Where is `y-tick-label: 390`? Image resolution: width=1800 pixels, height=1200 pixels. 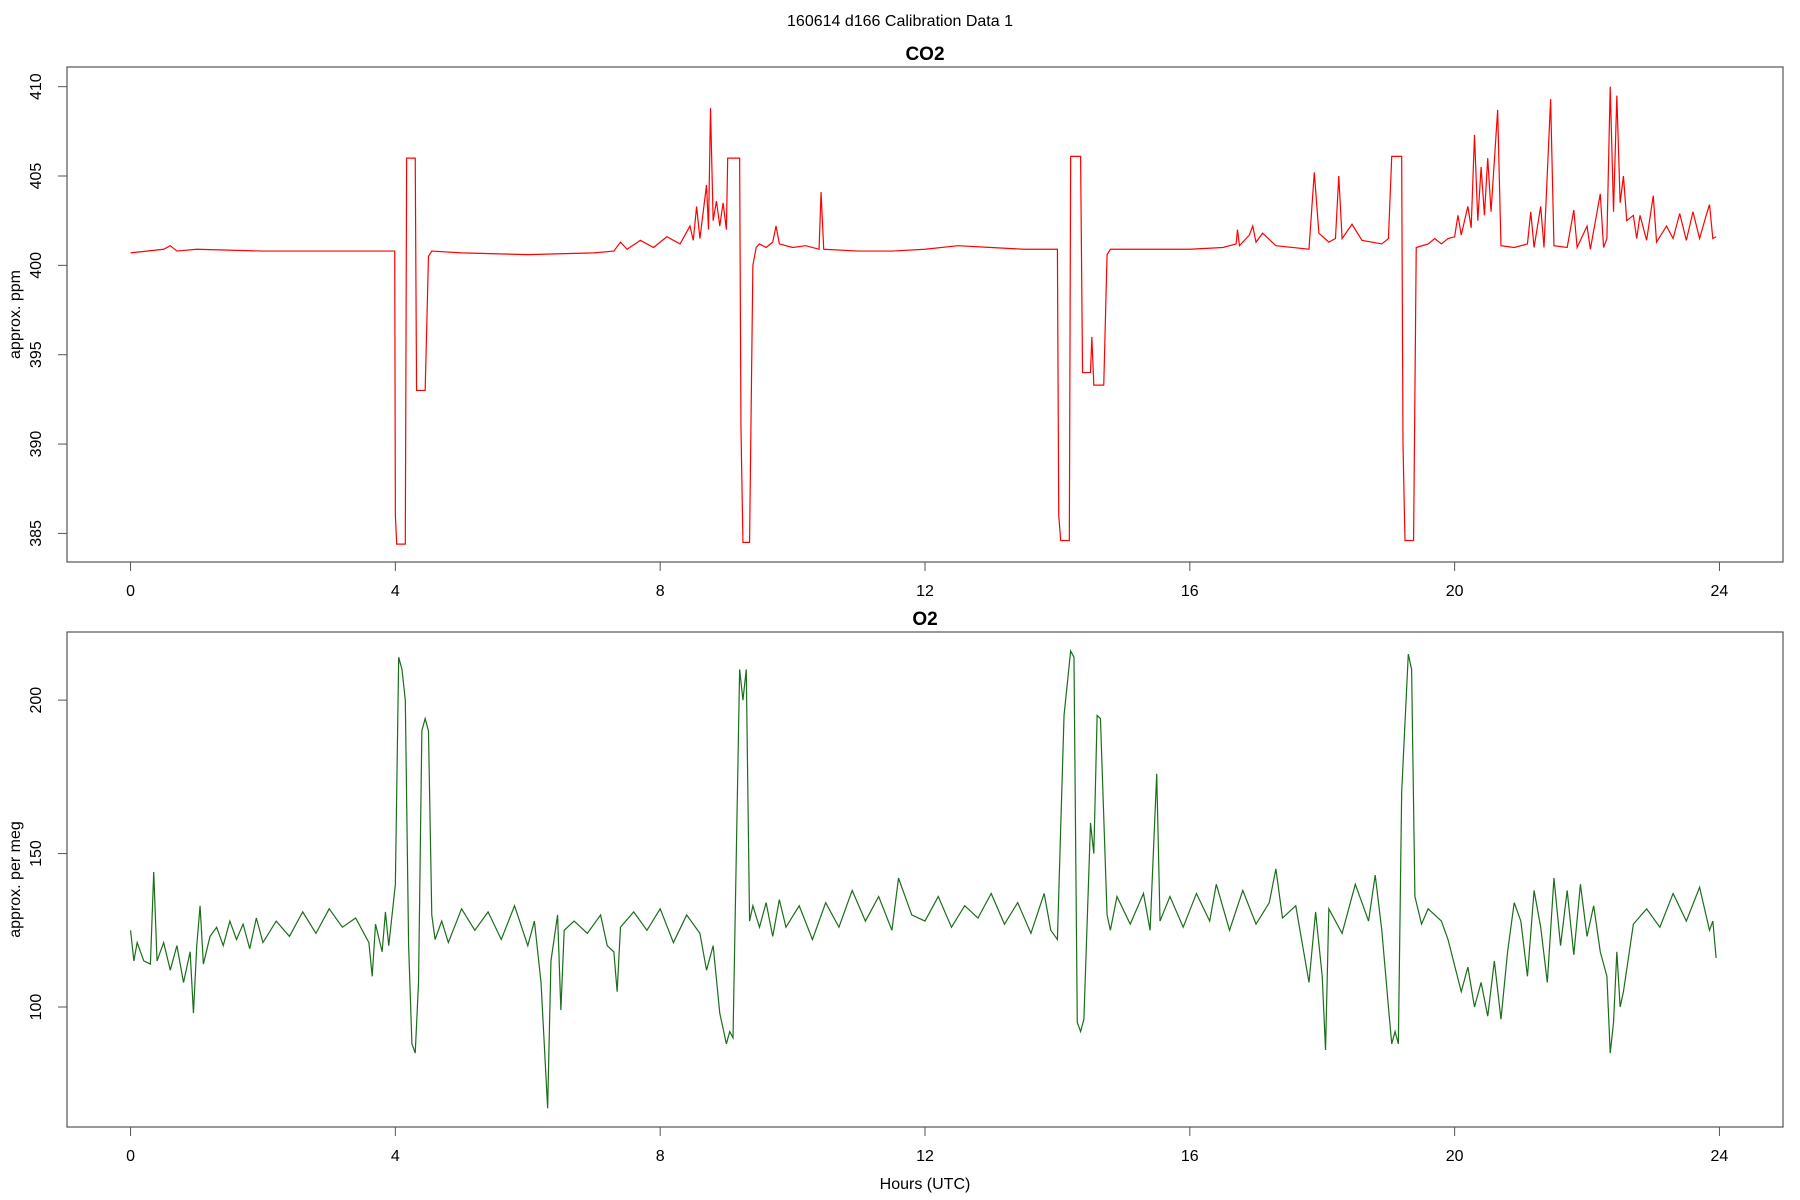
y-tick-label: 390 is located at coordinates (36, 444).